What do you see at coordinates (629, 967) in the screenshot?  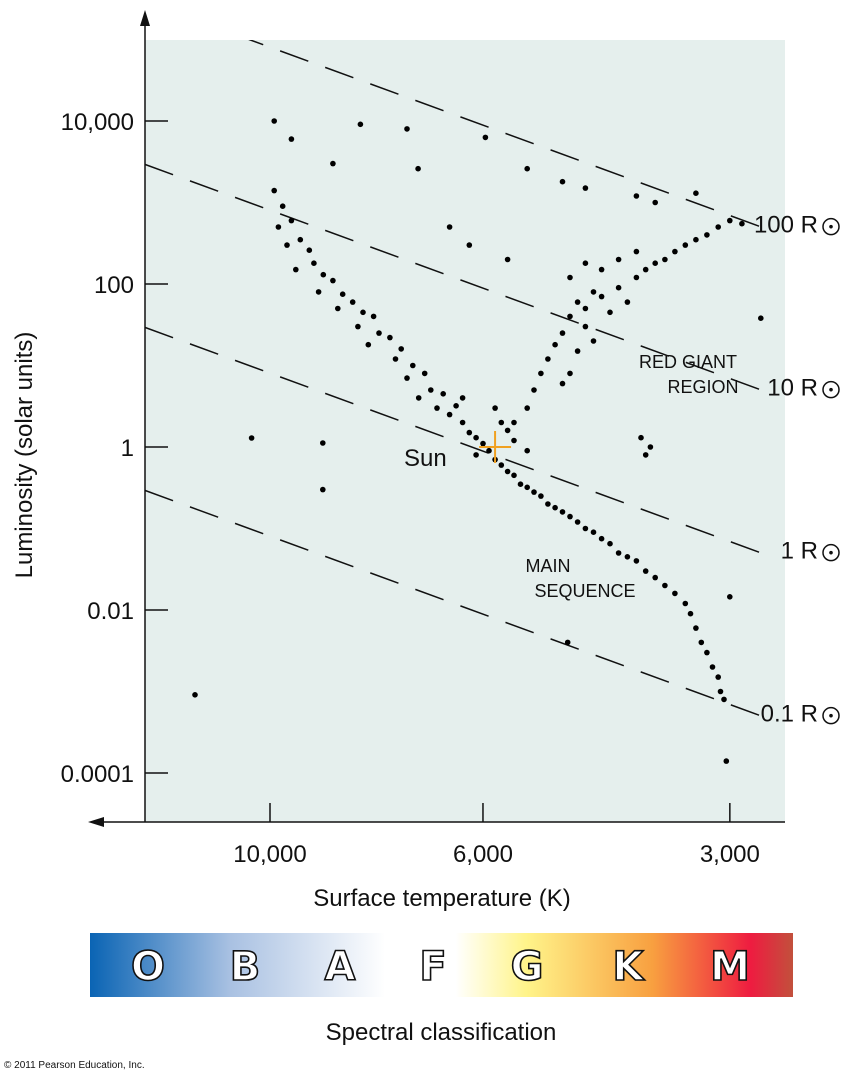 I see `spectral-class-K: K` at bounding box center [629, 967].